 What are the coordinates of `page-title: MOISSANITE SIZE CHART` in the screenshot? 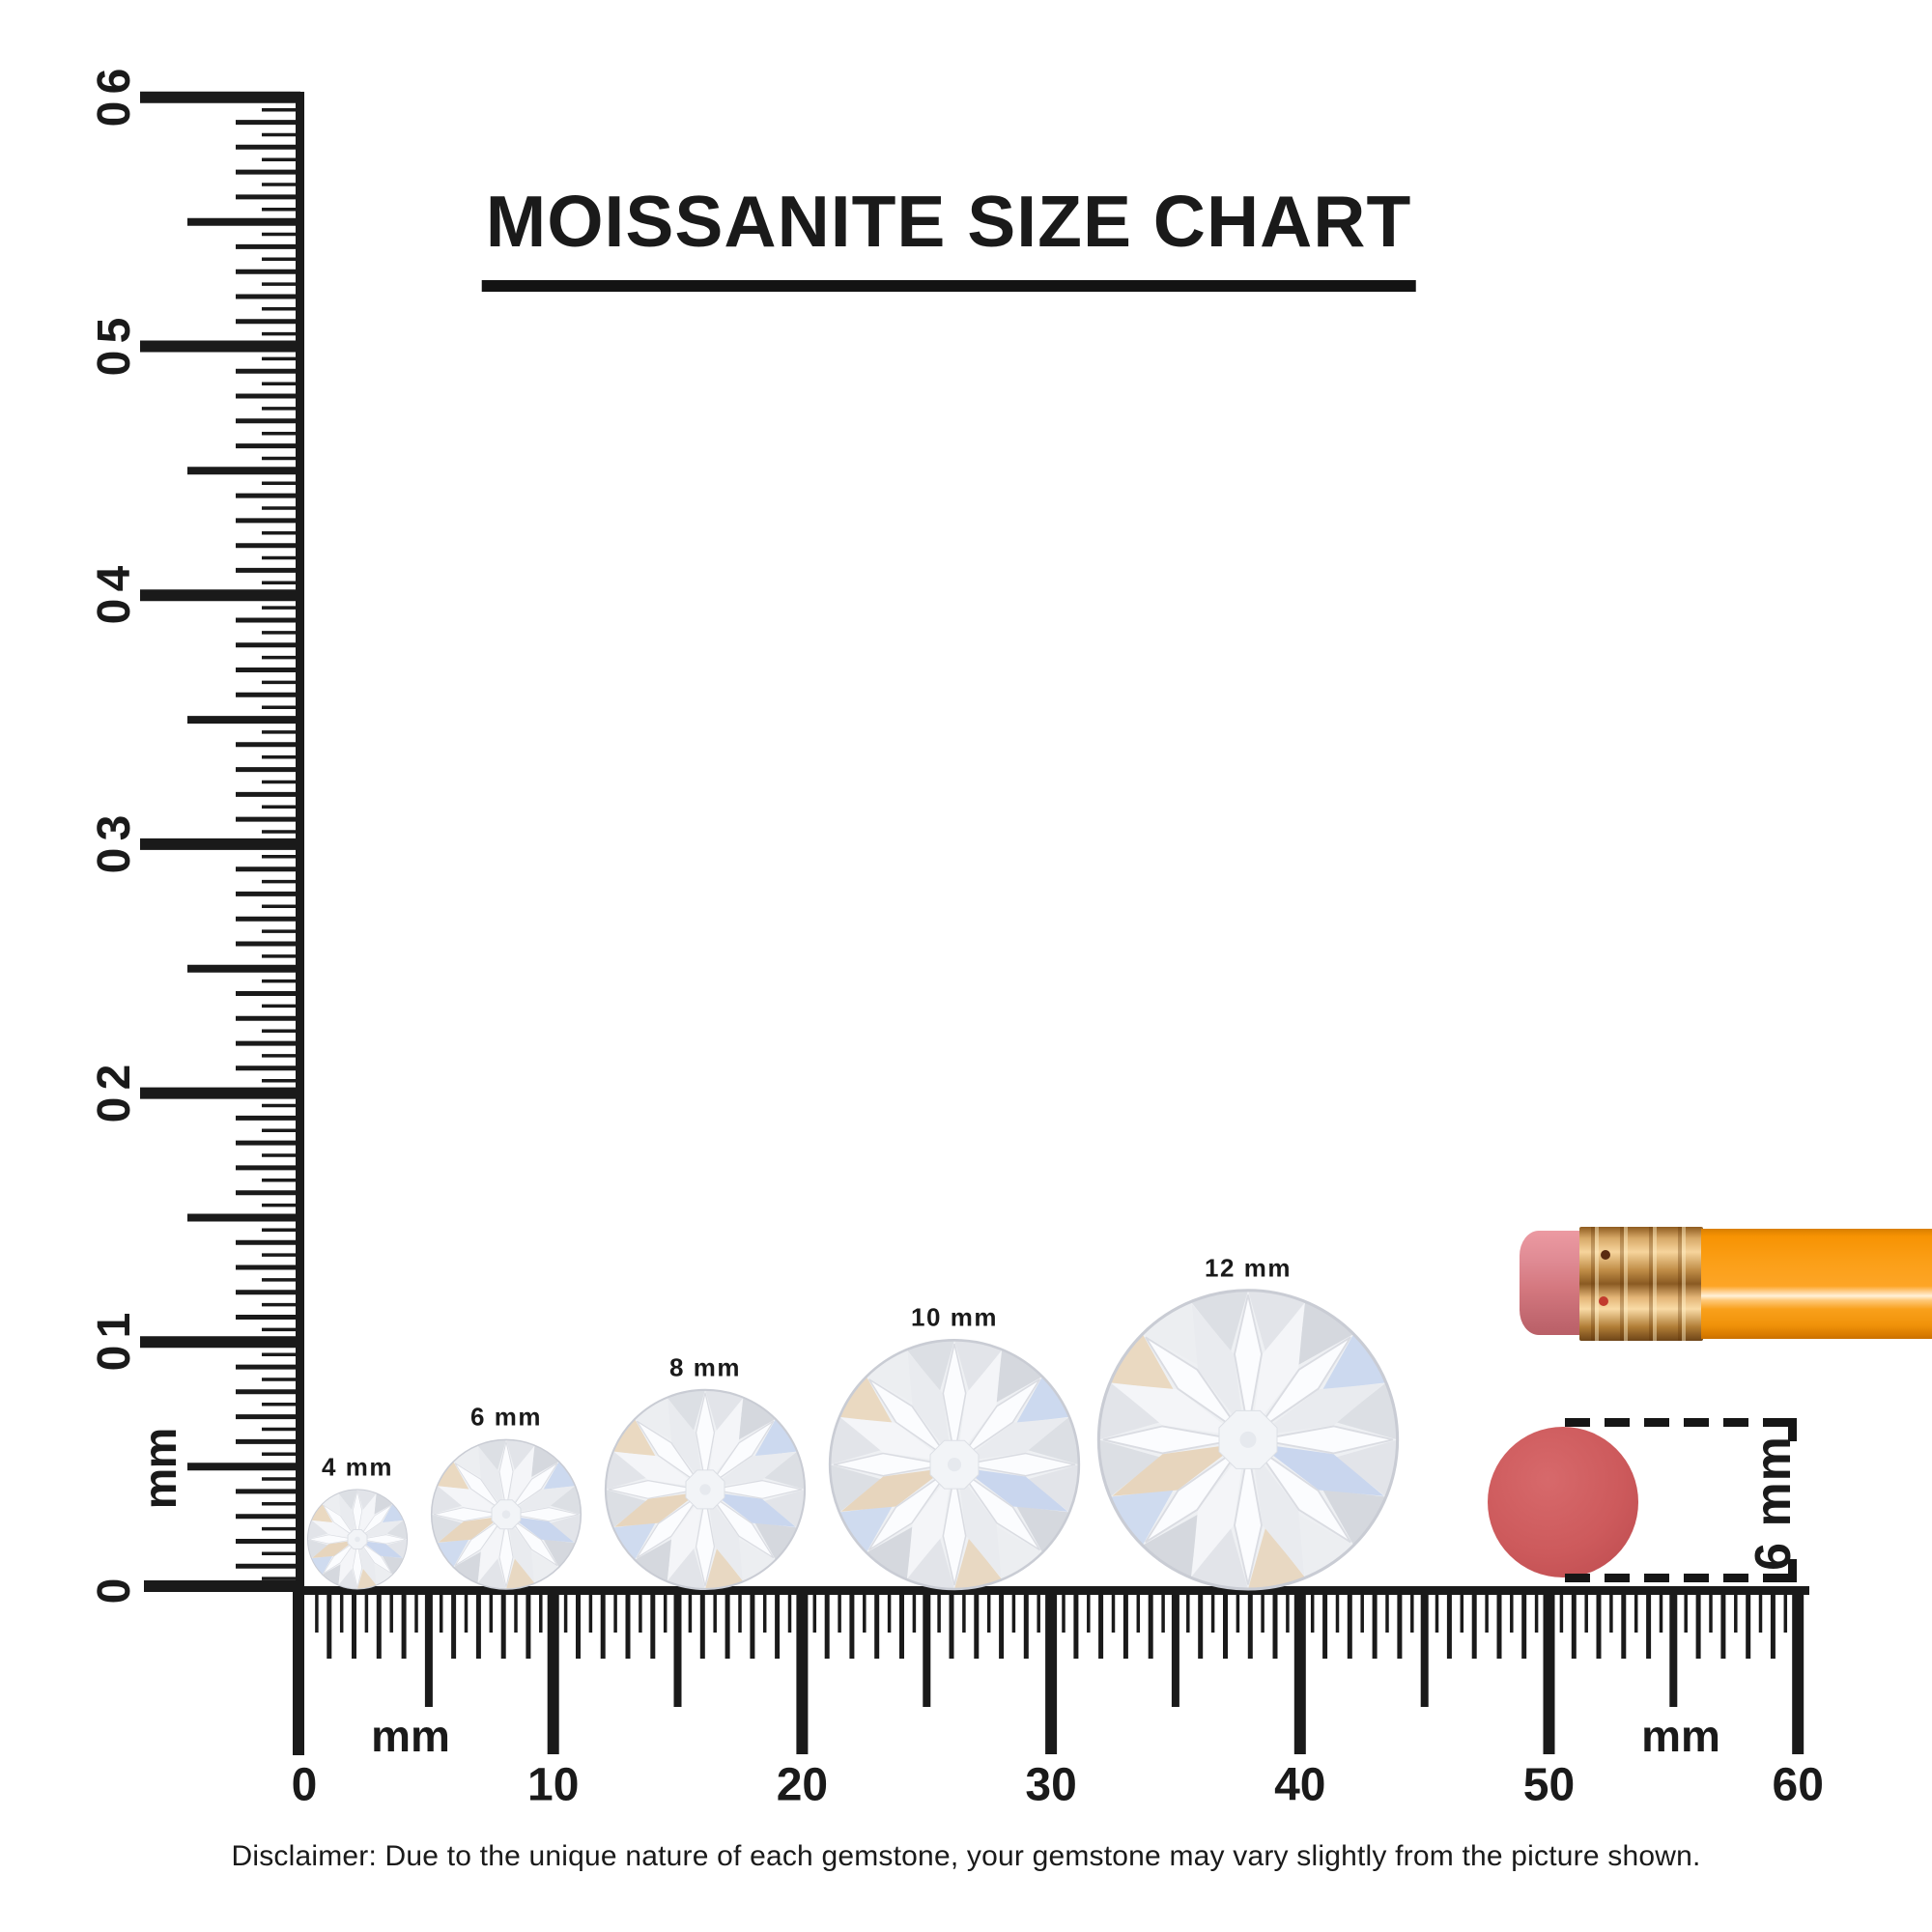 It's located at (948, 236).